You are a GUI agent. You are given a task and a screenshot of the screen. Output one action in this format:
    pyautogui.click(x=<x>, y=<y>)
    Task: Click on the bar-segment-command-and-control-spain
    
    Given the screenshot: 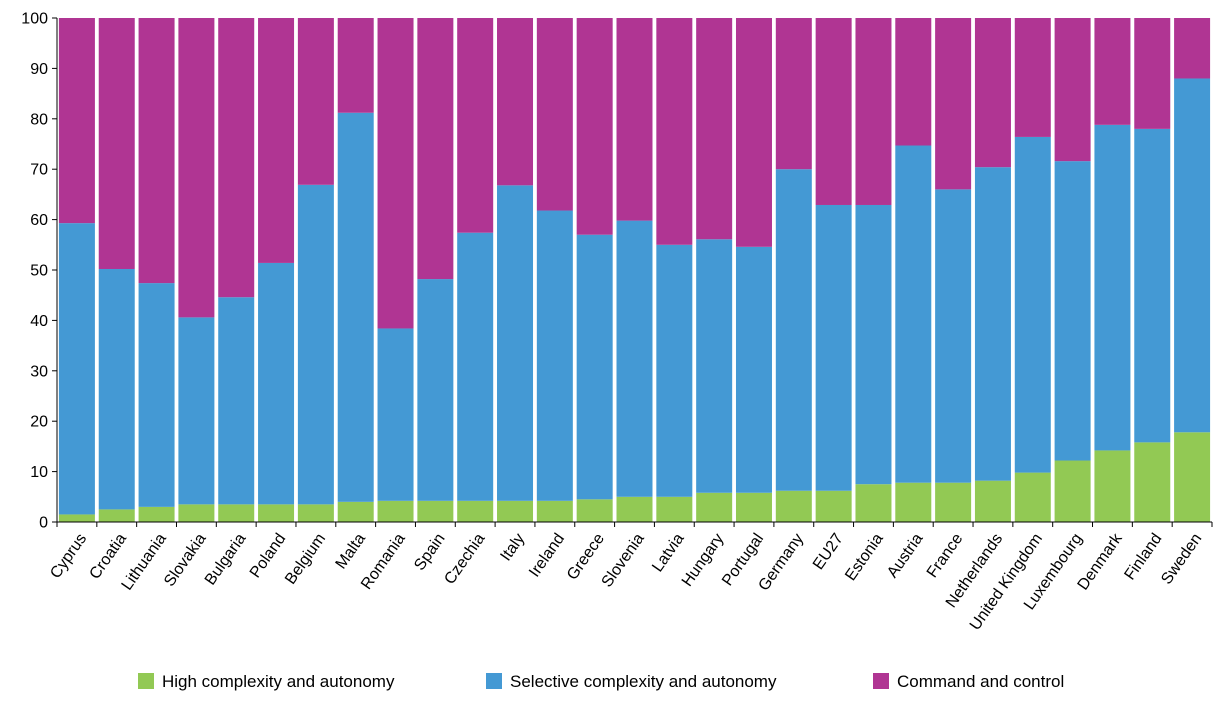 What is the action you would take?
    pyautogui.click(x=435, y=149)
    